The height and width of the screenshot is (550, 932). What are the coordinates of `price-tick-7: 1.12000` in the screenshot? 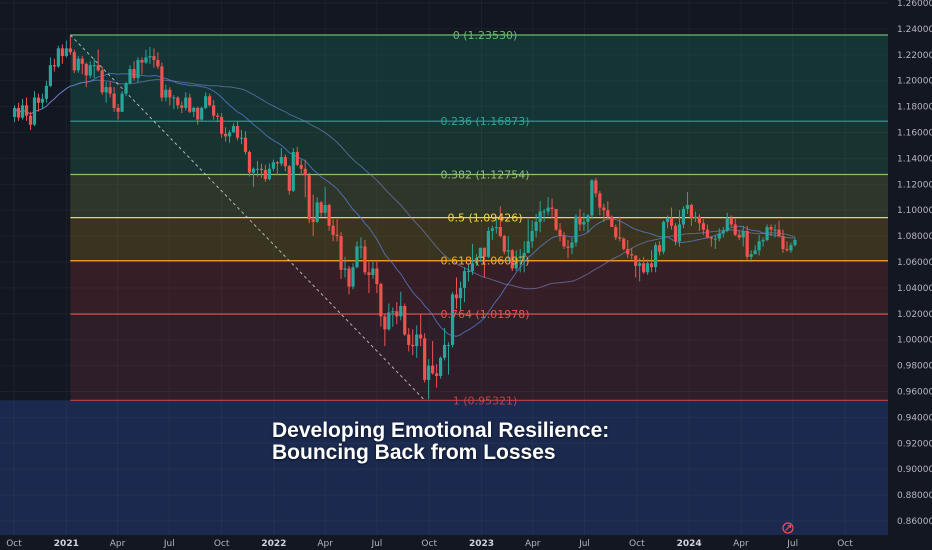 It's located at (914, 185).